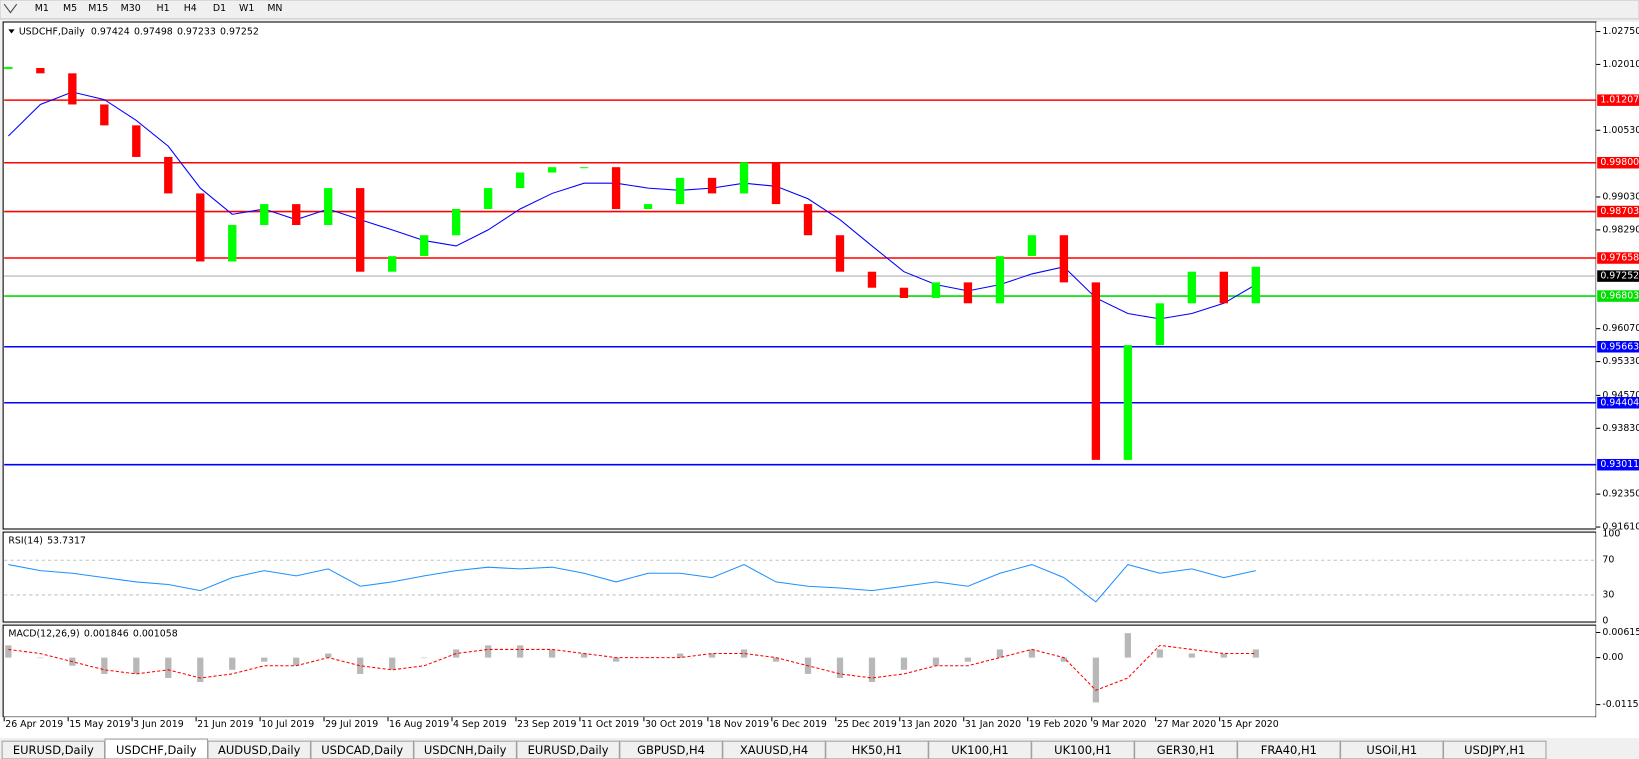 This screenshot has height=759, width=1639. Describe the element at coordinates (219, 8) in the screenshot. I see `timeframe-button: D1` at that location.